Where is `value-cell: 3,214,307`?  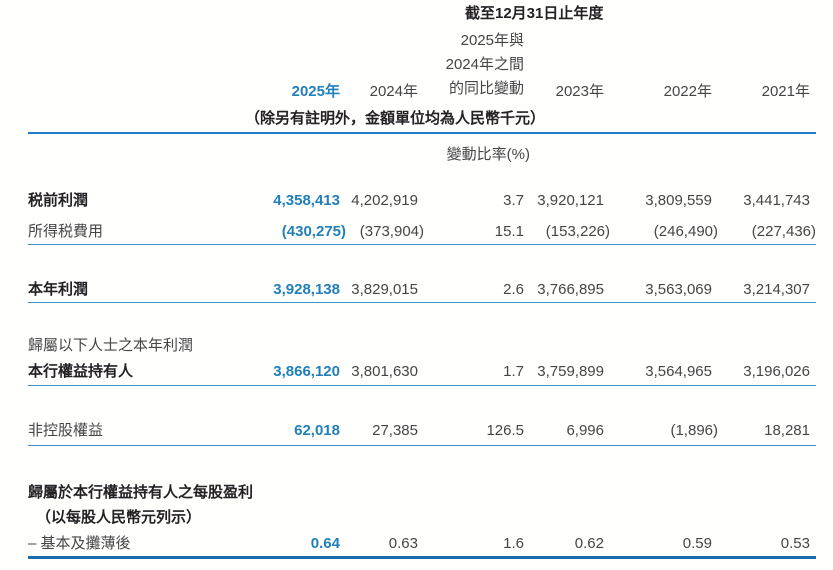
value-cell: 3,214,307 is located at coordinates (776, 289).